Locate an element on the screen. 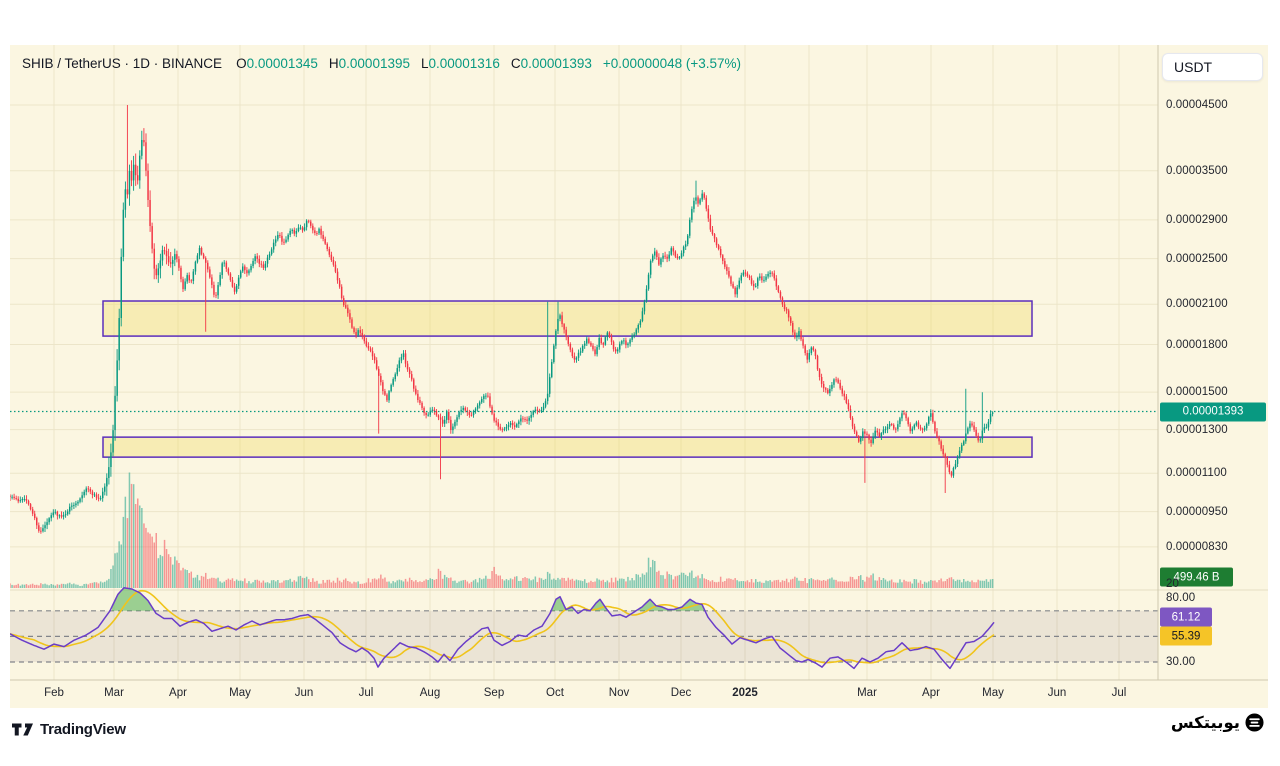 The image size is (1280, 766). low-label: L is located at coordinates (424, 63).